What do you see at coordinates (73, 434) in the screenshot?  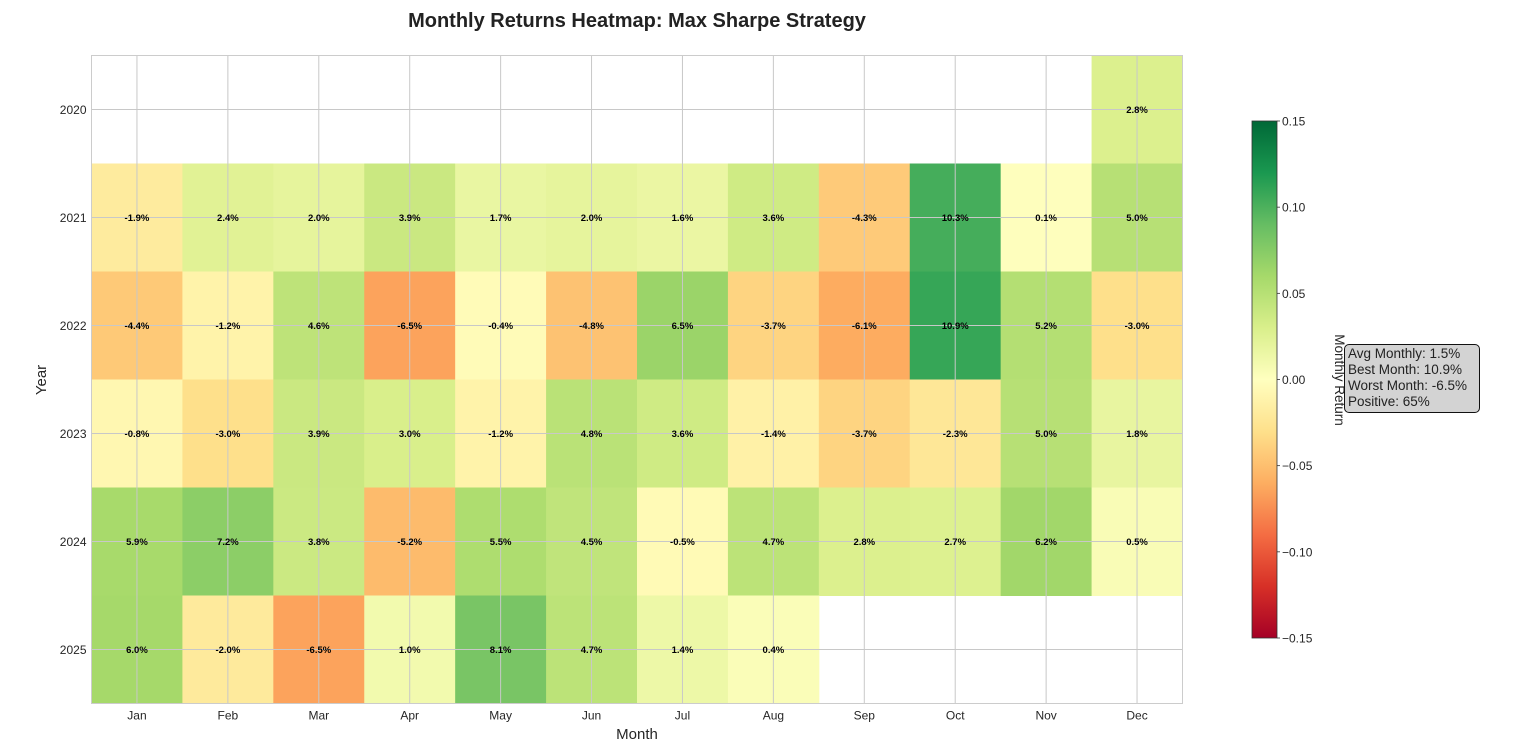 I see `y-tick-label: 2023` at bounding box center [73, 434].